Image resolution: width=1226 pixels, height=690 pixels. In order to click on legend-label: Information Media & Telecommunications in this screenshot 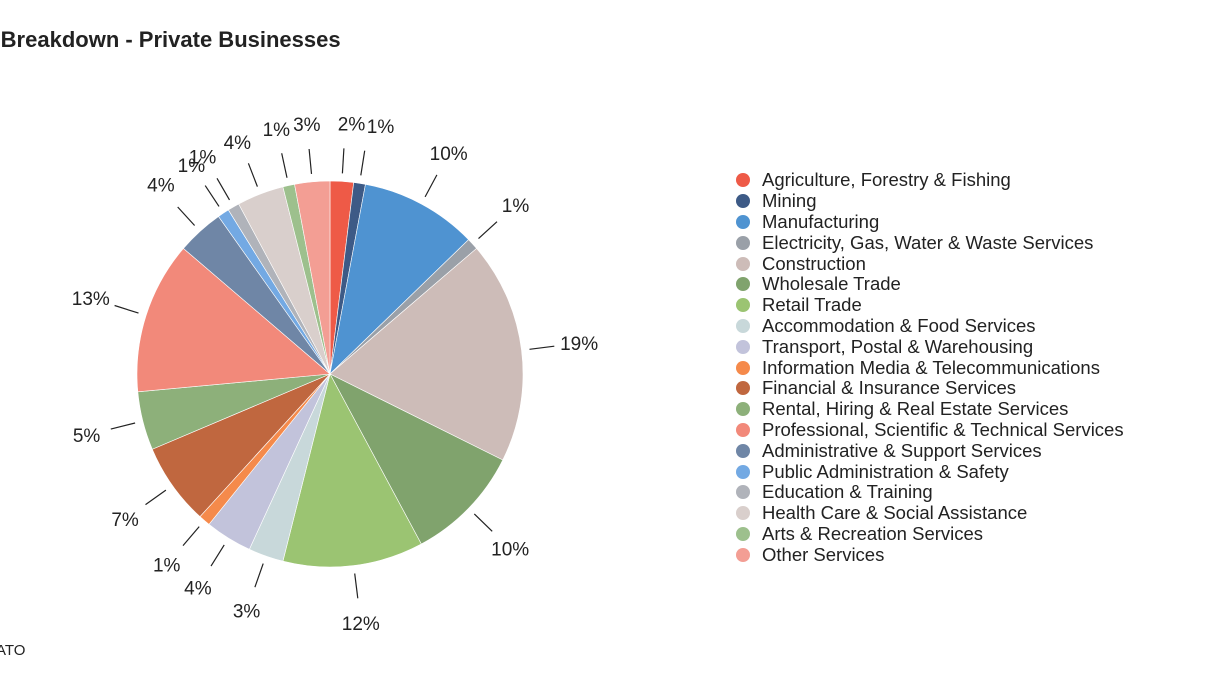, I will do `click(931, 367)`.